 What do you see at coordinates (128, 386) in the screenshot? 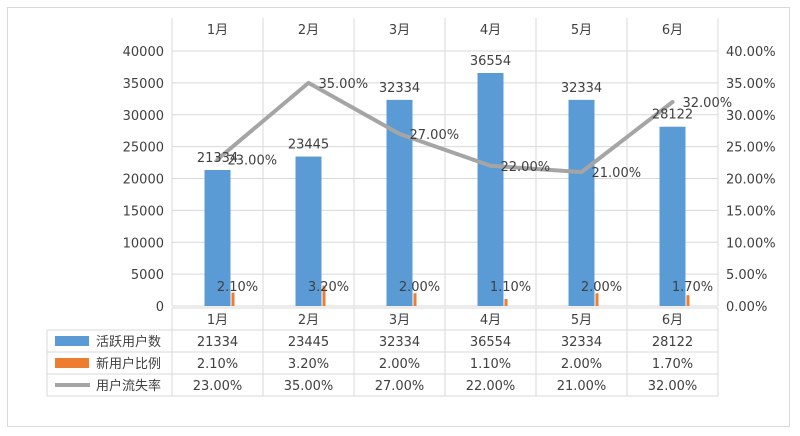
I see `legend-series-name: 用户流失率` at bounding box center [128, 386].